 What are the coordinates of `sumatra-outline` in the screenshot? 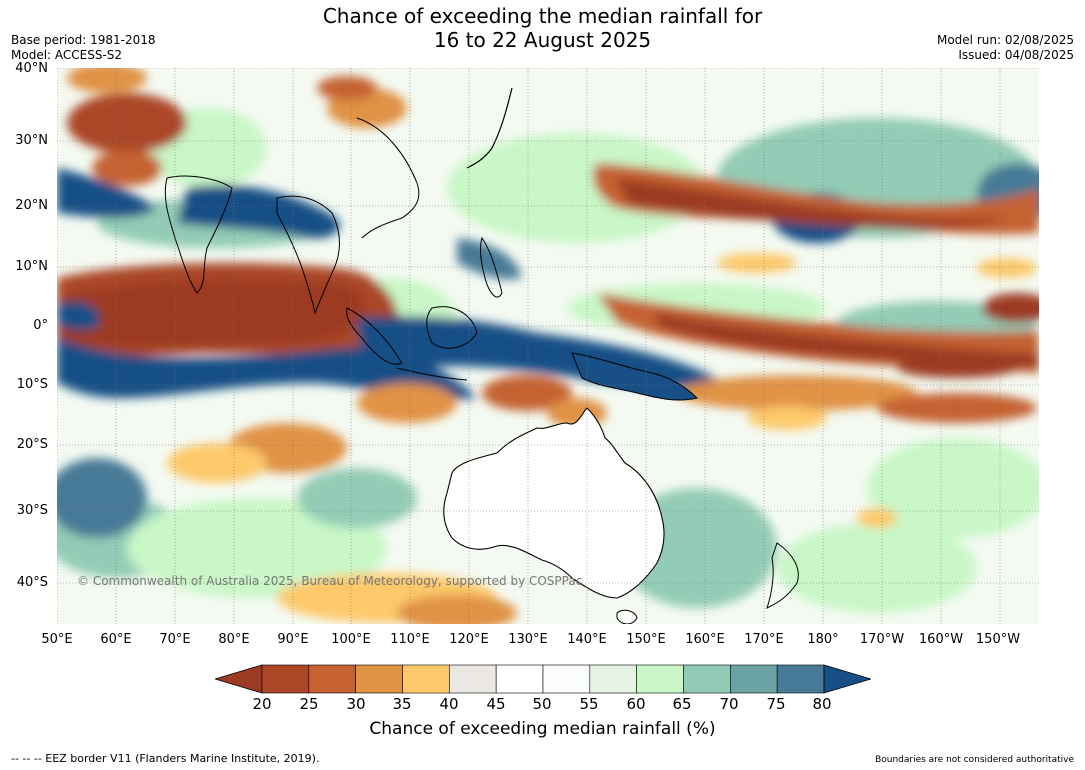 It's located at (374, 336).